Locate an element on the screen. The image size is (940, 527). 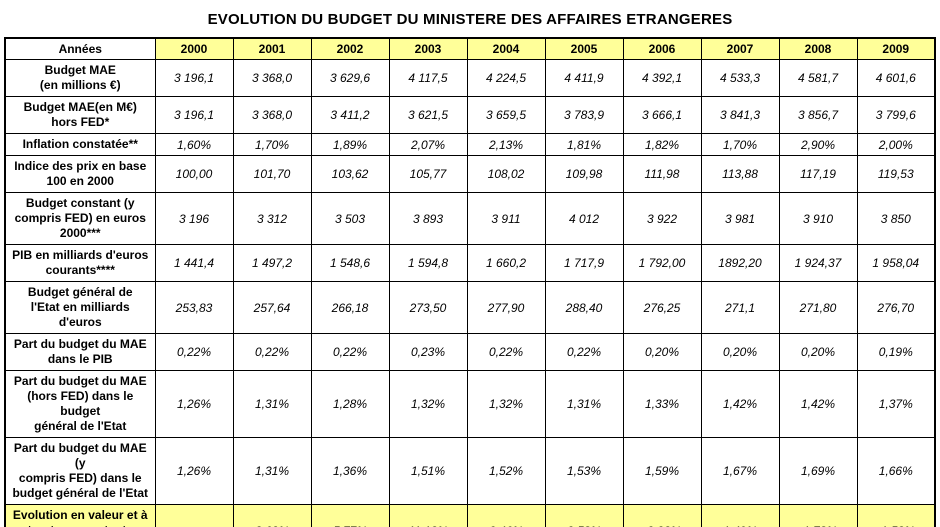
data-cell: 0,46% is located at coordinates (506, 515).